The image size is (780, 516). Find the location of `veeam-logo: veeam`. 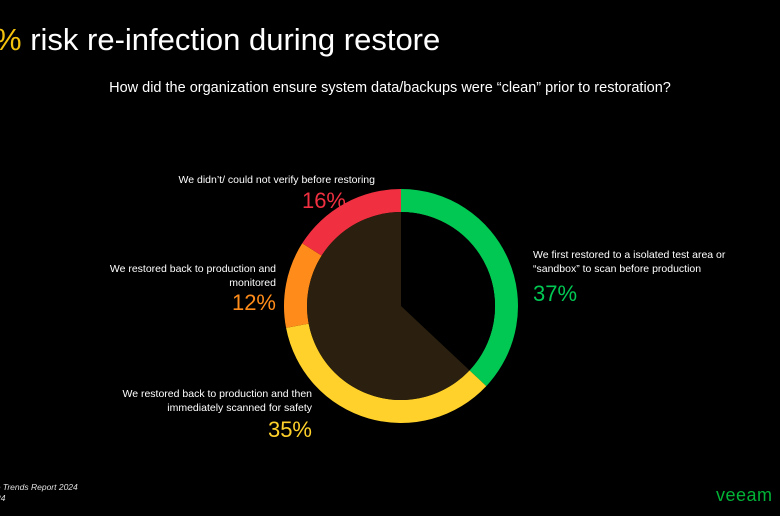

veeam-logo: veeam is located at coordinates (744, 495).